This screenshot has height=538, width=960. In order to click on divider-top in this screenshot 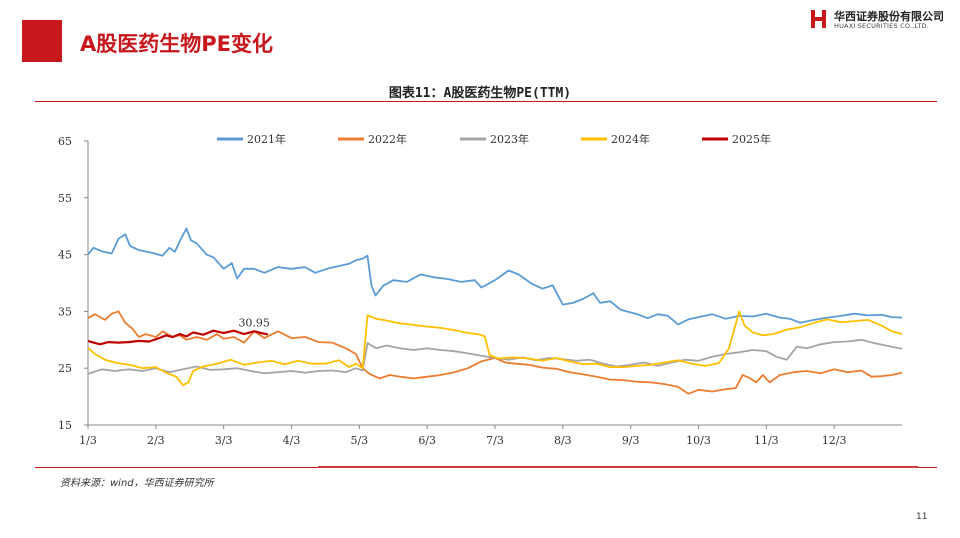, I will do `click(486, 101)`.